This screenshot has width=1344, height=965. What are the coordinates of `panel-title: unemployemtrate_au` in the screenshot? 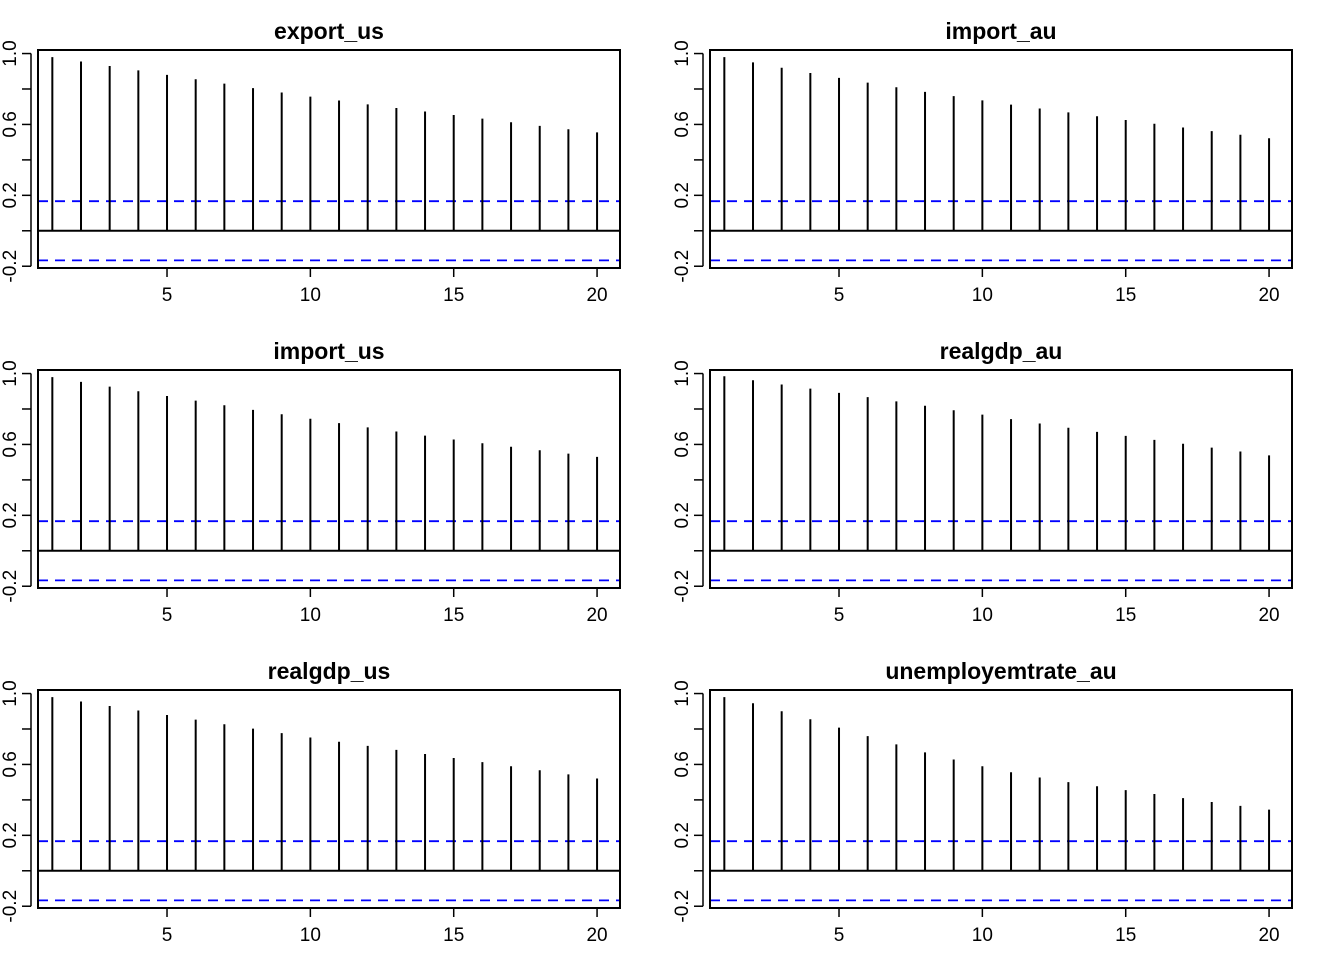 It's located at (1000, 671).